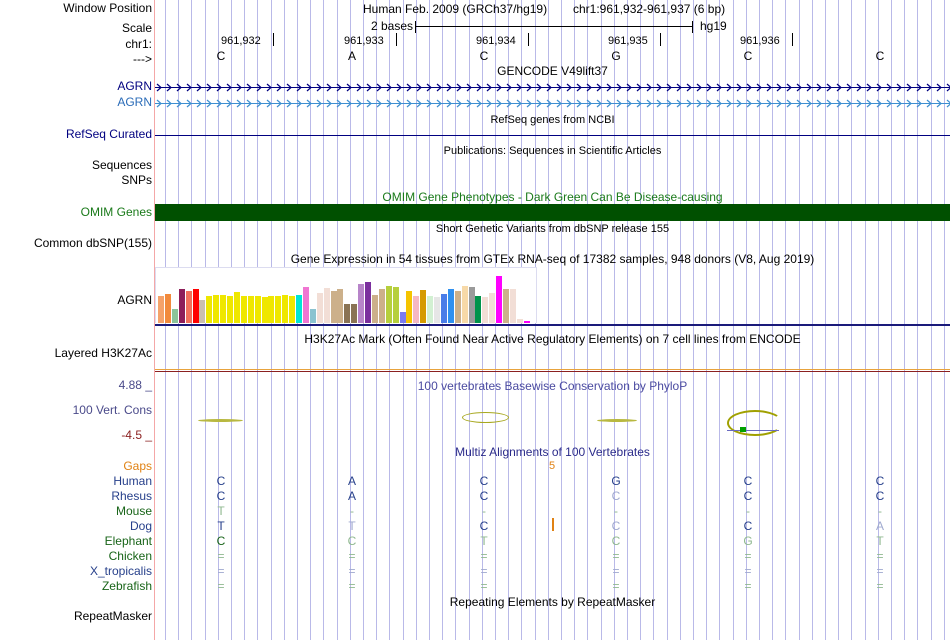 The image size is (950, 640). Describe the element at coordinates (552, 120) in the screenshot. I see `refseq-track-title: RefSeq genes from NCBI` at that location.